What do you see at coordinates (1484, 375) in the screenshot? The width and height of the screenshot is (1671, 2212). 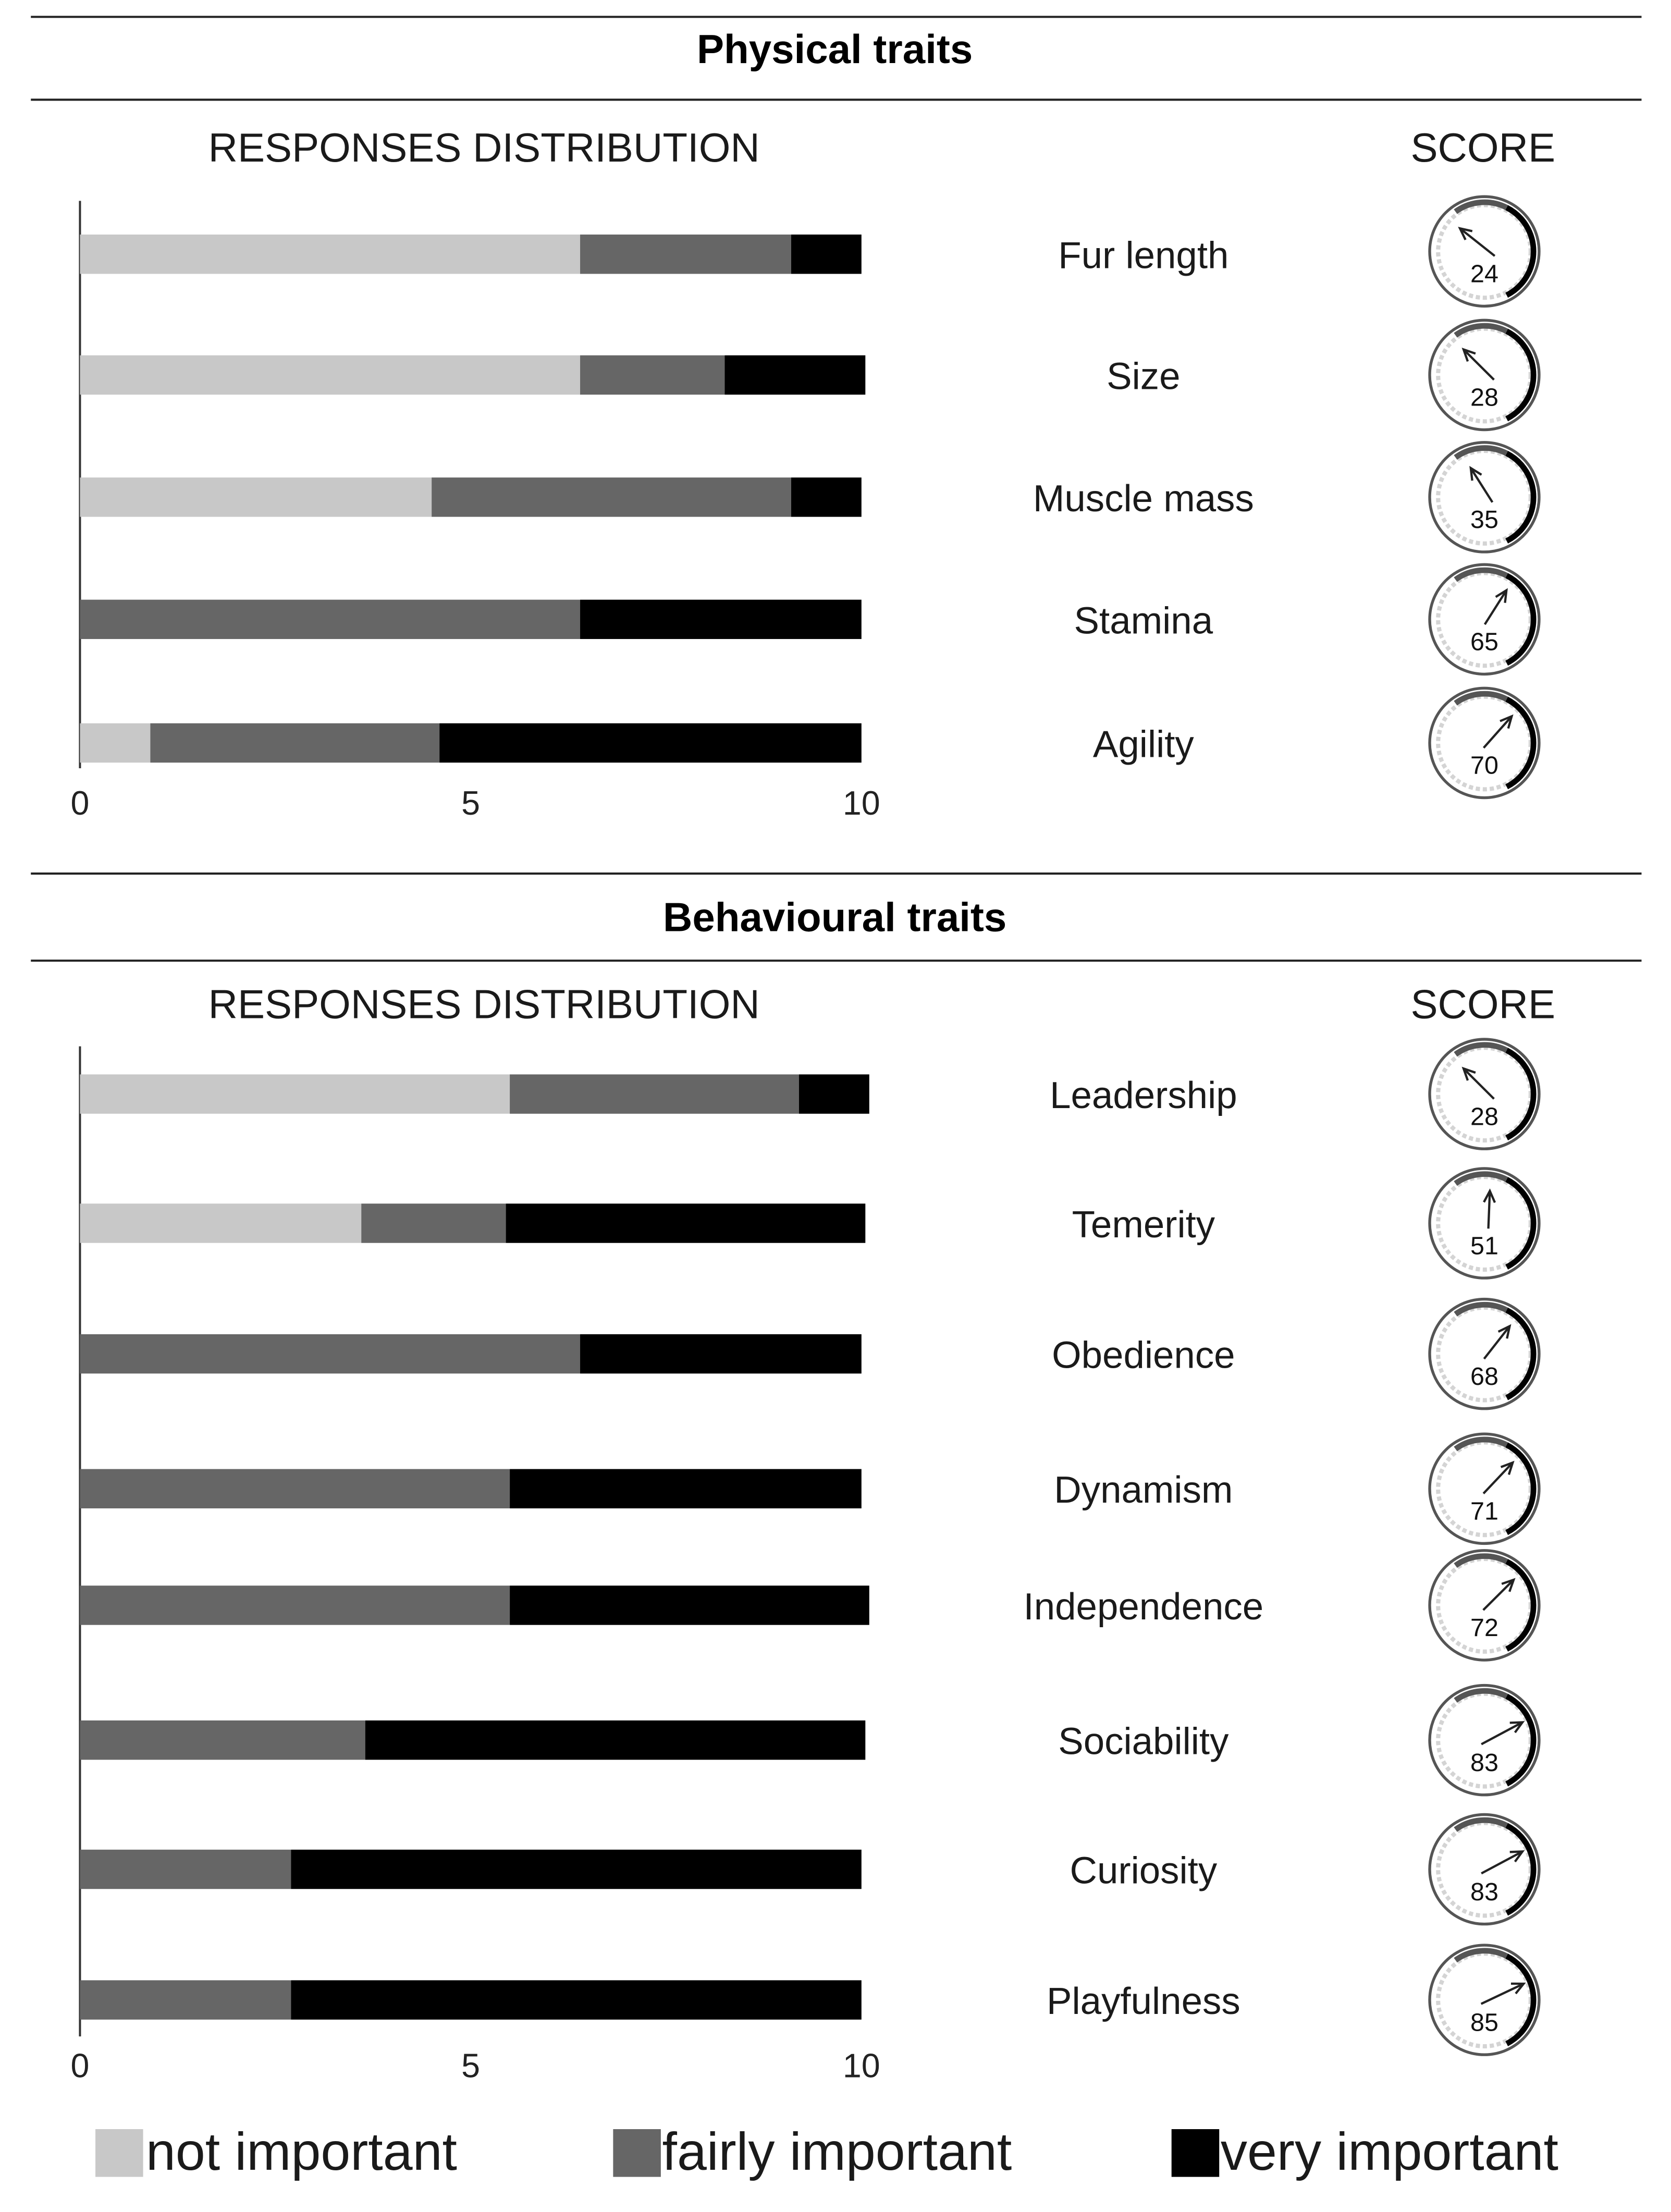 I see `score-gauge: 28` at bounding box center [1484, 375].